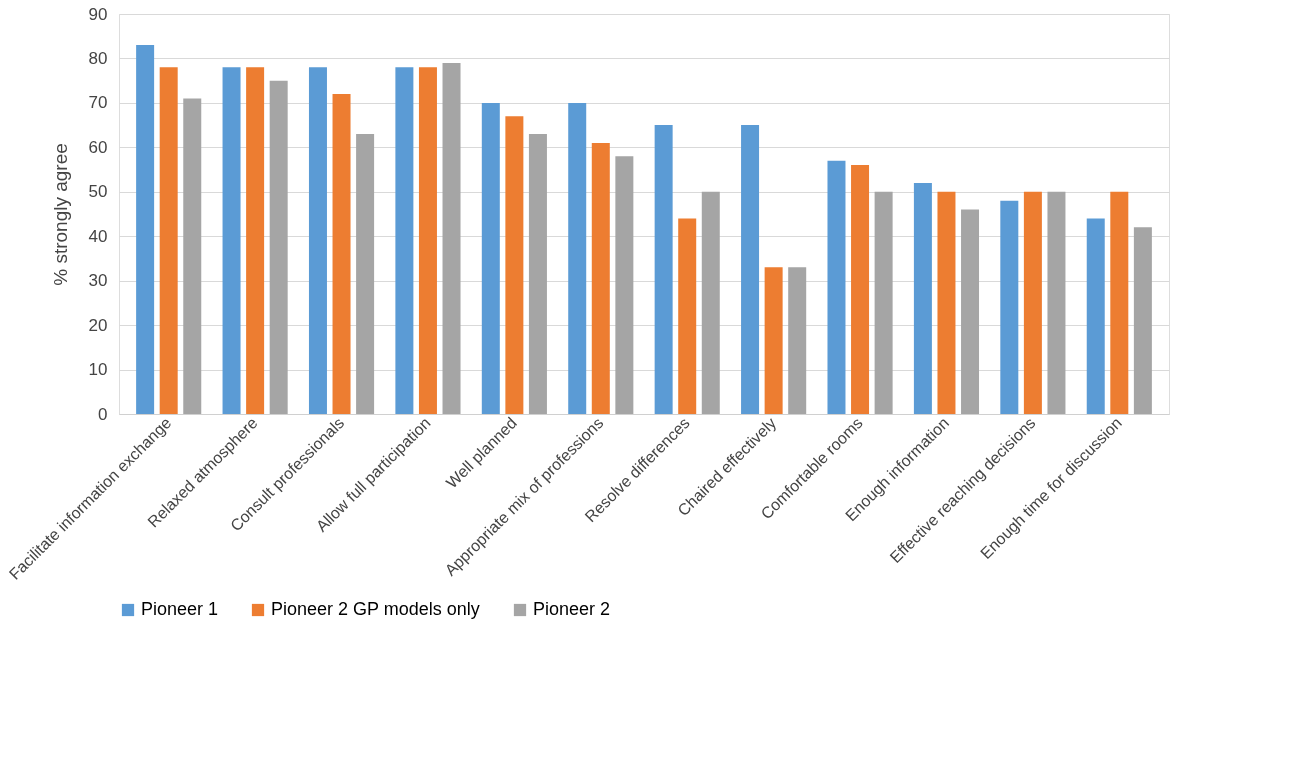  Describe the element at coordinates (98, 14) in the screenshot. I see `y-tick-label: 90` at that location.